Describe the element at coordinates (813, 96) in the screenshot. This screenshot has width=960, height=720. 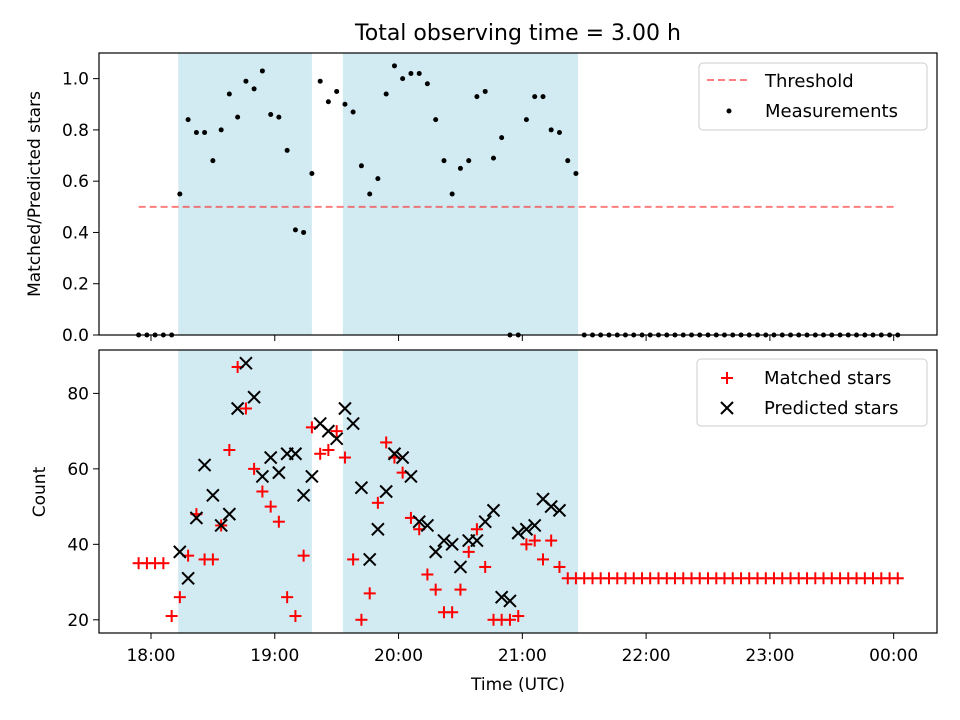
I see `top-legend-box` at that location.